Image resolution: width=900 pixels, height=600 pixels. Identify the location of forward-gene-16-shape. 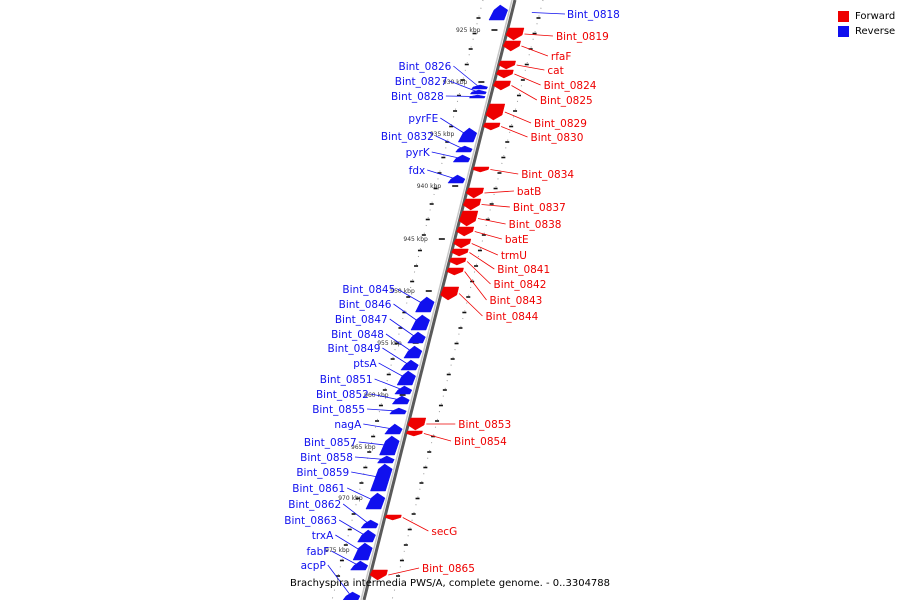
(450, 293).